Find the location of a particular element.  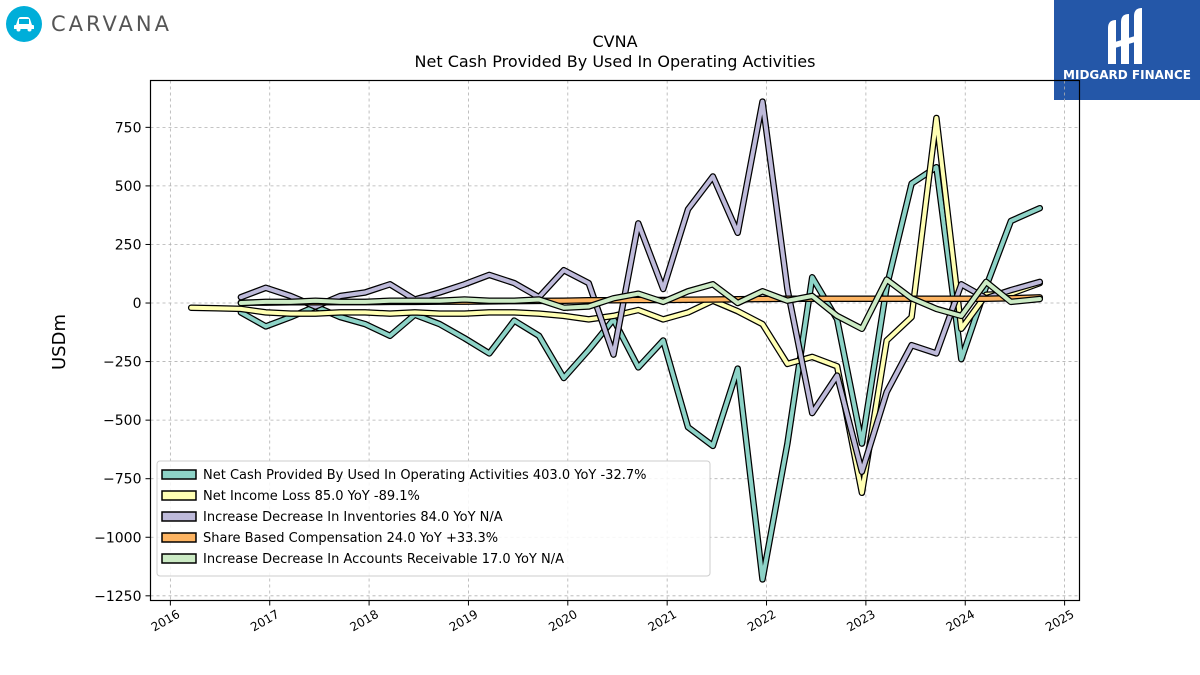

y-axis: 750 500 250 0 −250 −500 −750 −1000 −1250 is located at coordinates (122, 362).